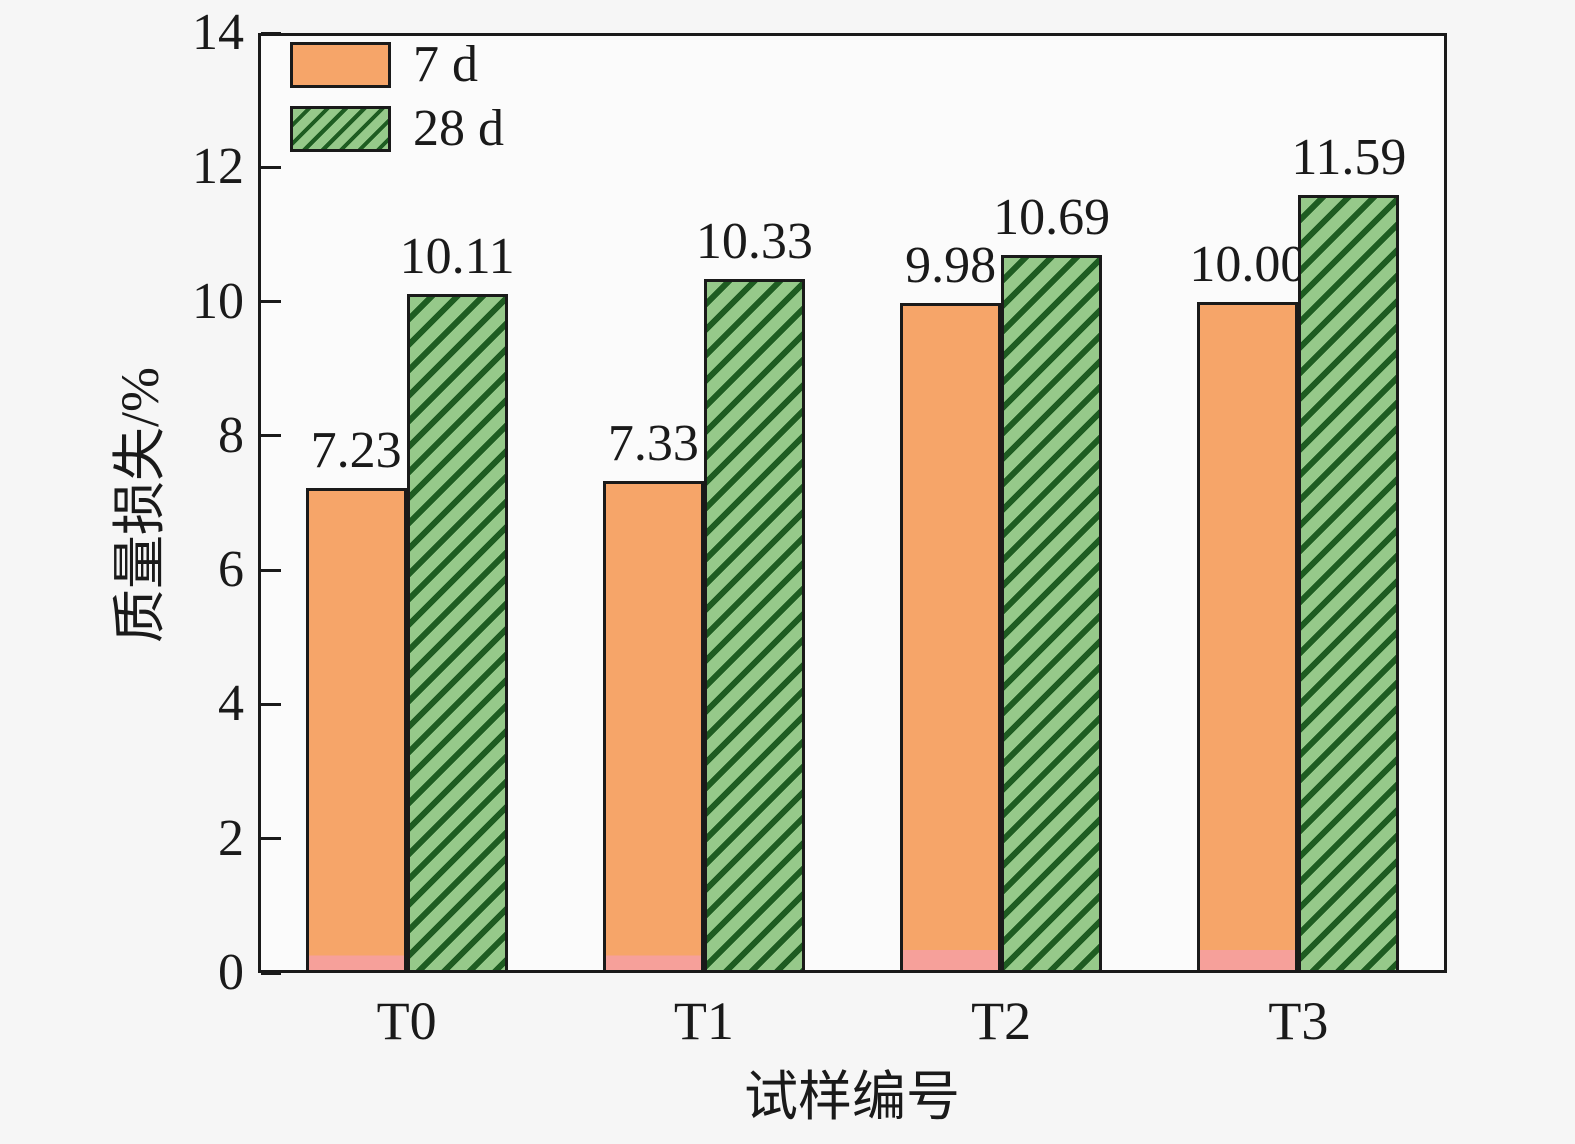  Describe the element at coordinates (754, 626) in the screenshot. I see `bar-28d-T1` at that location.